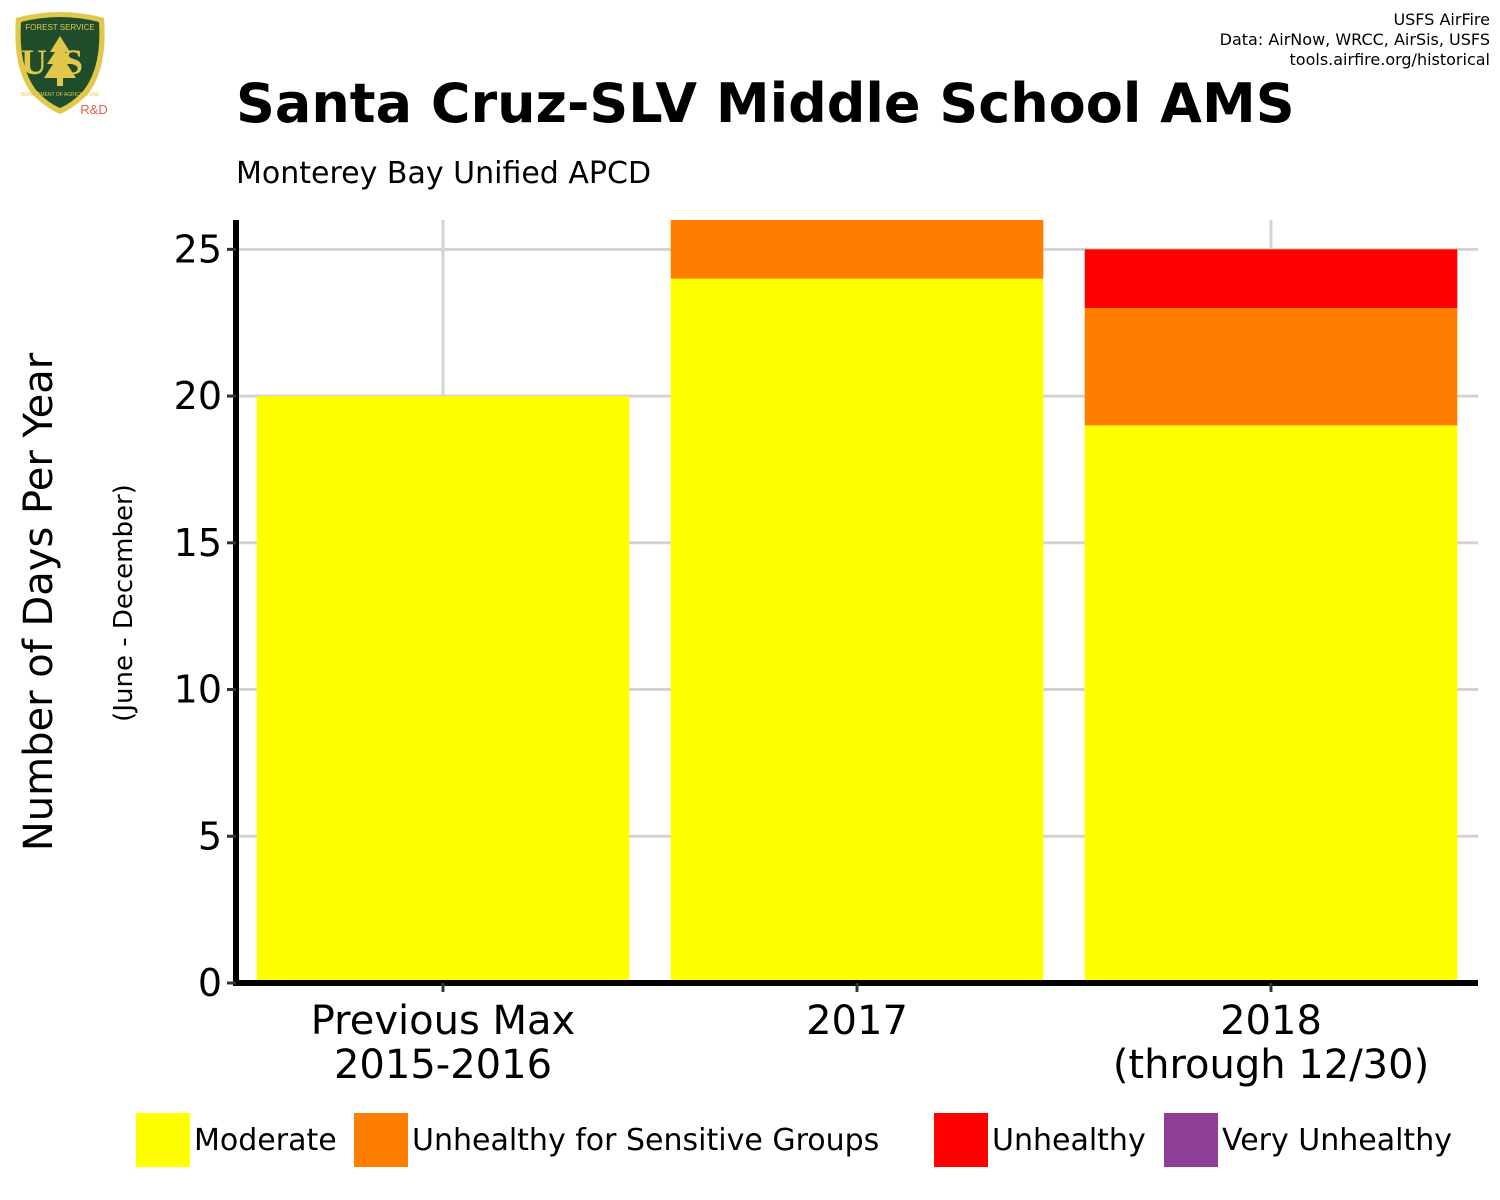  I want to click on y-tick-label: 0, so click(210, 983).